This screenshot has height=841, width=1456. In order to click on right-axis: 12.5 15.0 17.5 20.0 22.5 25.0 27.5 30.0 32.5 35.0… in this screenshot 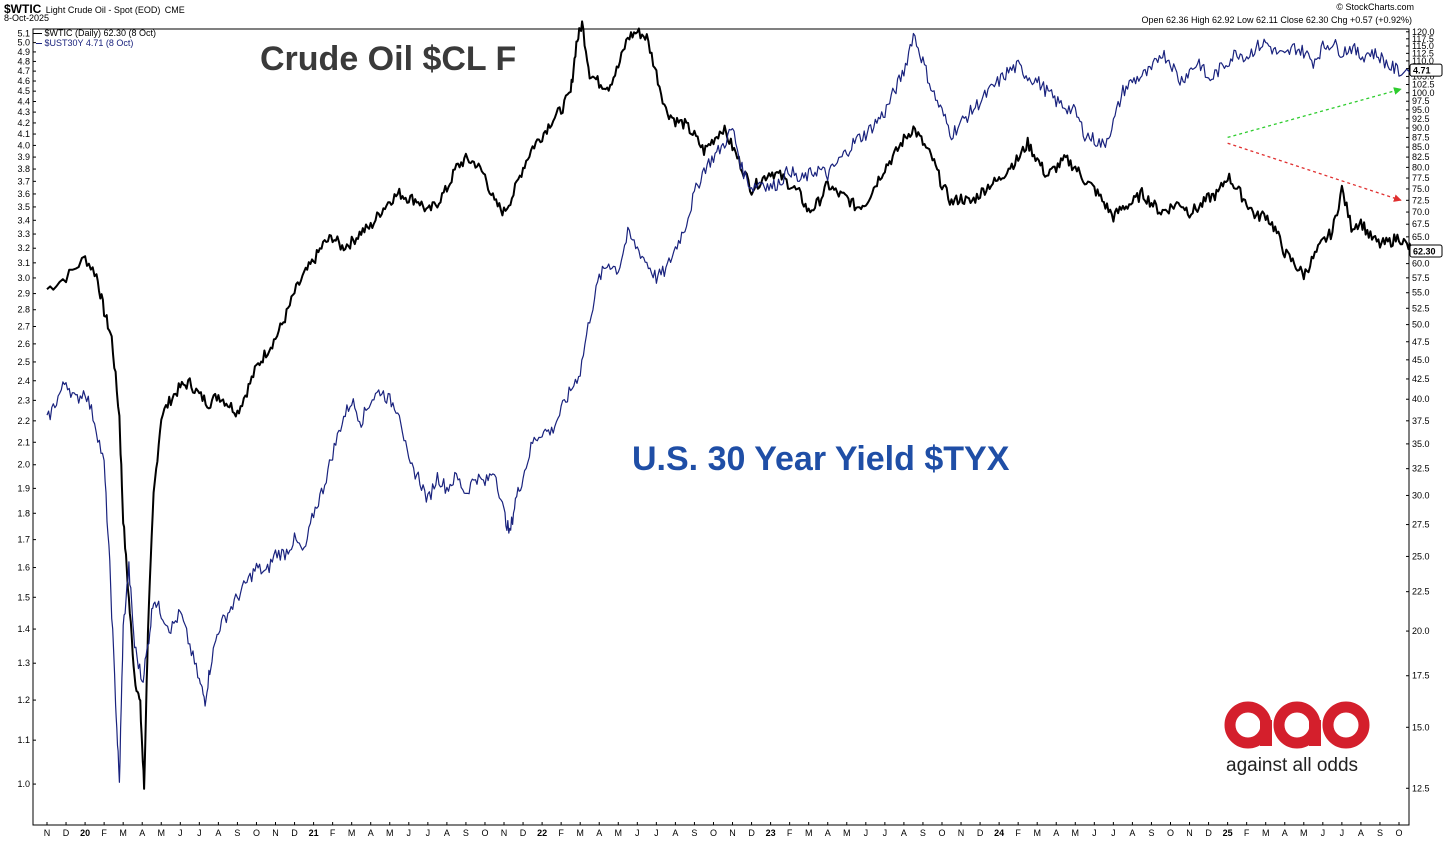, I will do `click(1420, 410)`.